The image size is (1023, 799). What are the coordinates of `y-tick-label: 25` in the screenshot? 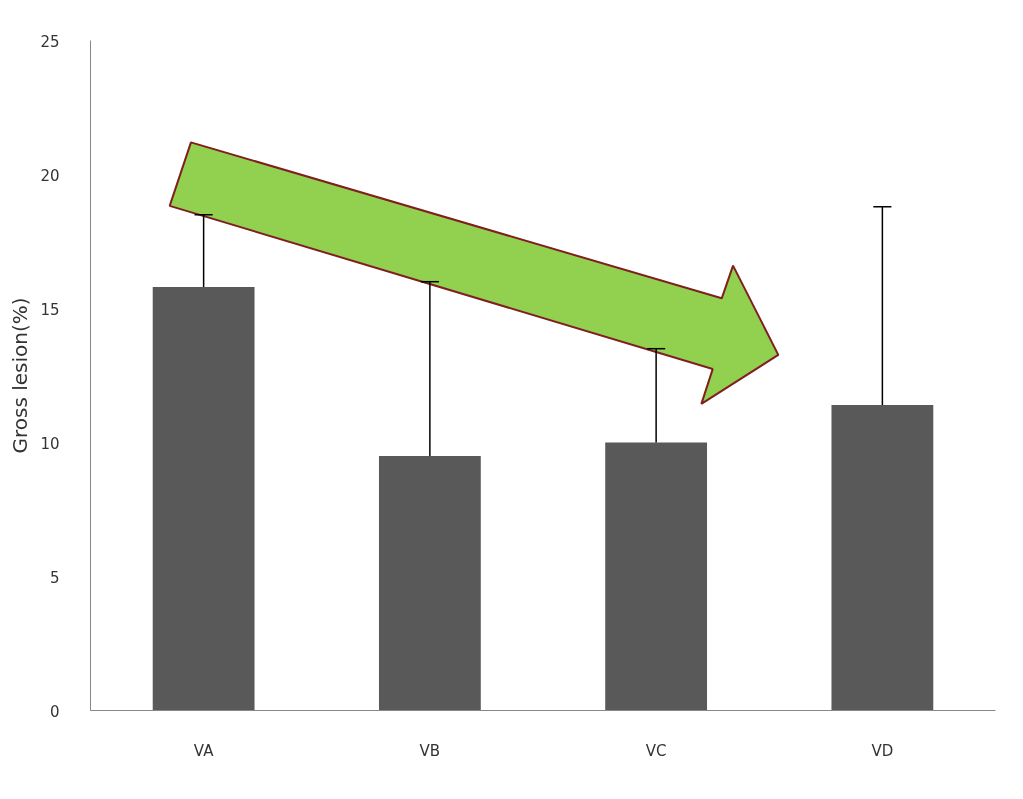 It's located at (50, 41).